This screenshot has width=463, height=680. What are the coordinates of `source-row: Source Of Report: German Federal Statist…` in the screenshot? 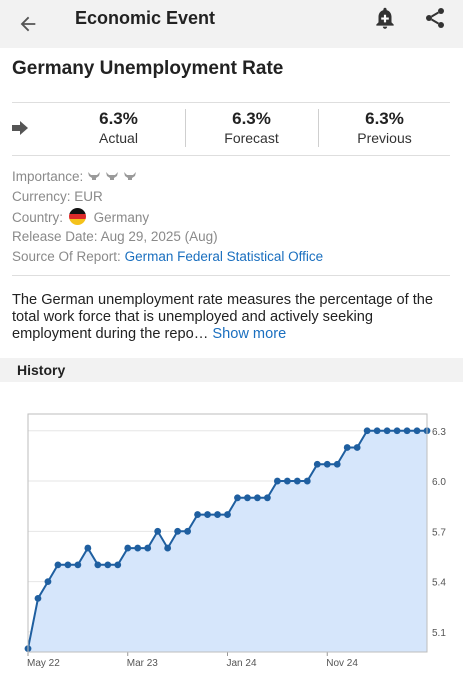 It's located at (167, 257).